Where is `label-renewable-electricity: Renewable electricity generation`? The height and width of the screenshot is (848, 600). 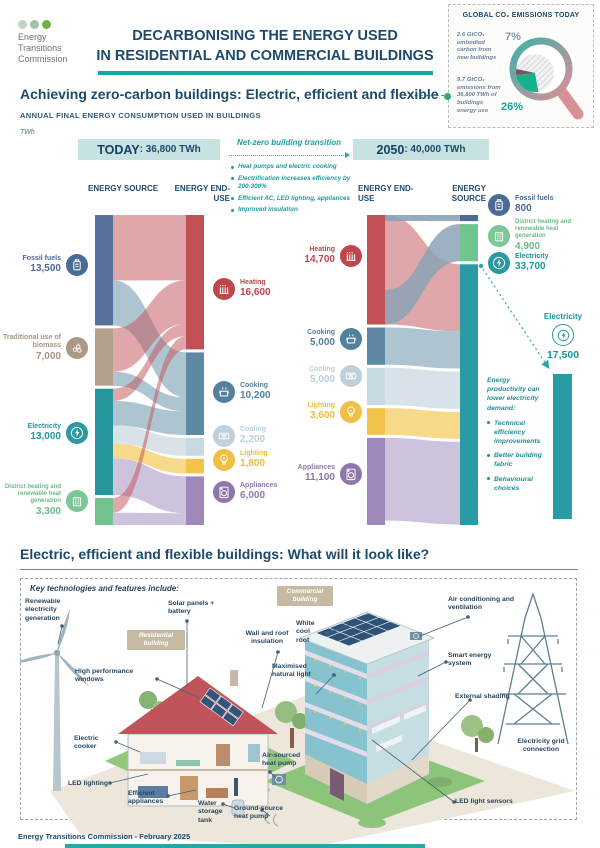
label-renewable-electricity: Renewable electricity generation is located at coordinates (43, 610).